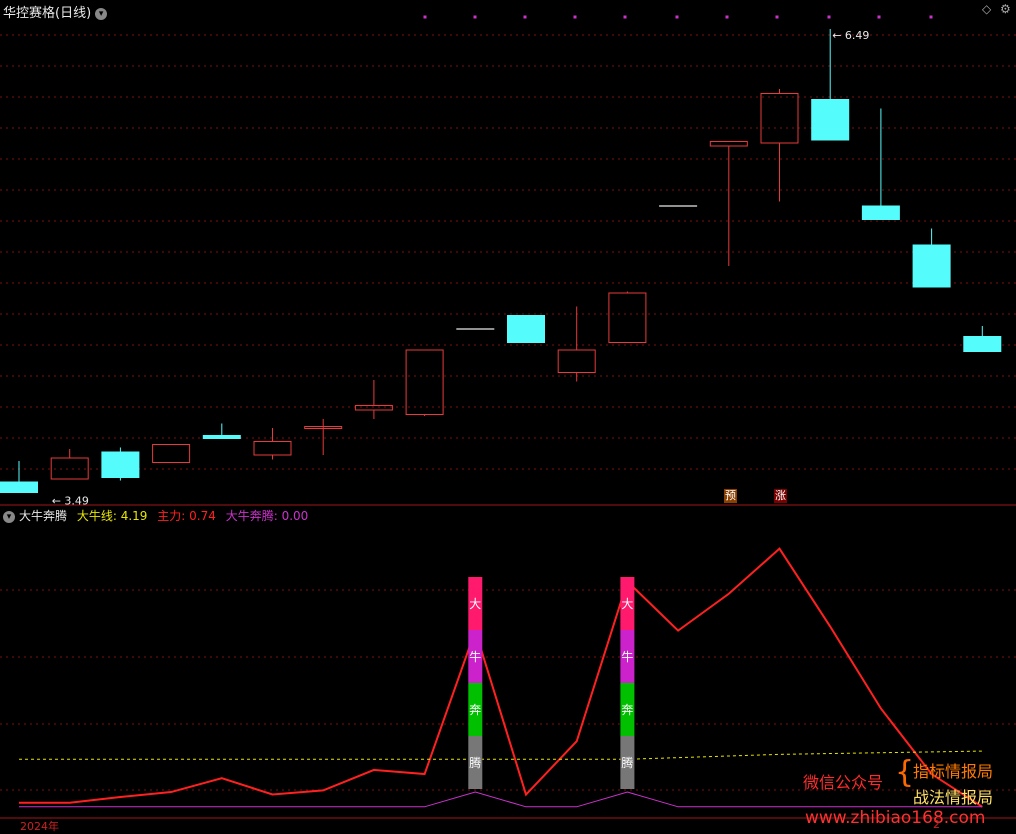  I want to click on indicator-name: 大牛奔腾, so click(43, 516).